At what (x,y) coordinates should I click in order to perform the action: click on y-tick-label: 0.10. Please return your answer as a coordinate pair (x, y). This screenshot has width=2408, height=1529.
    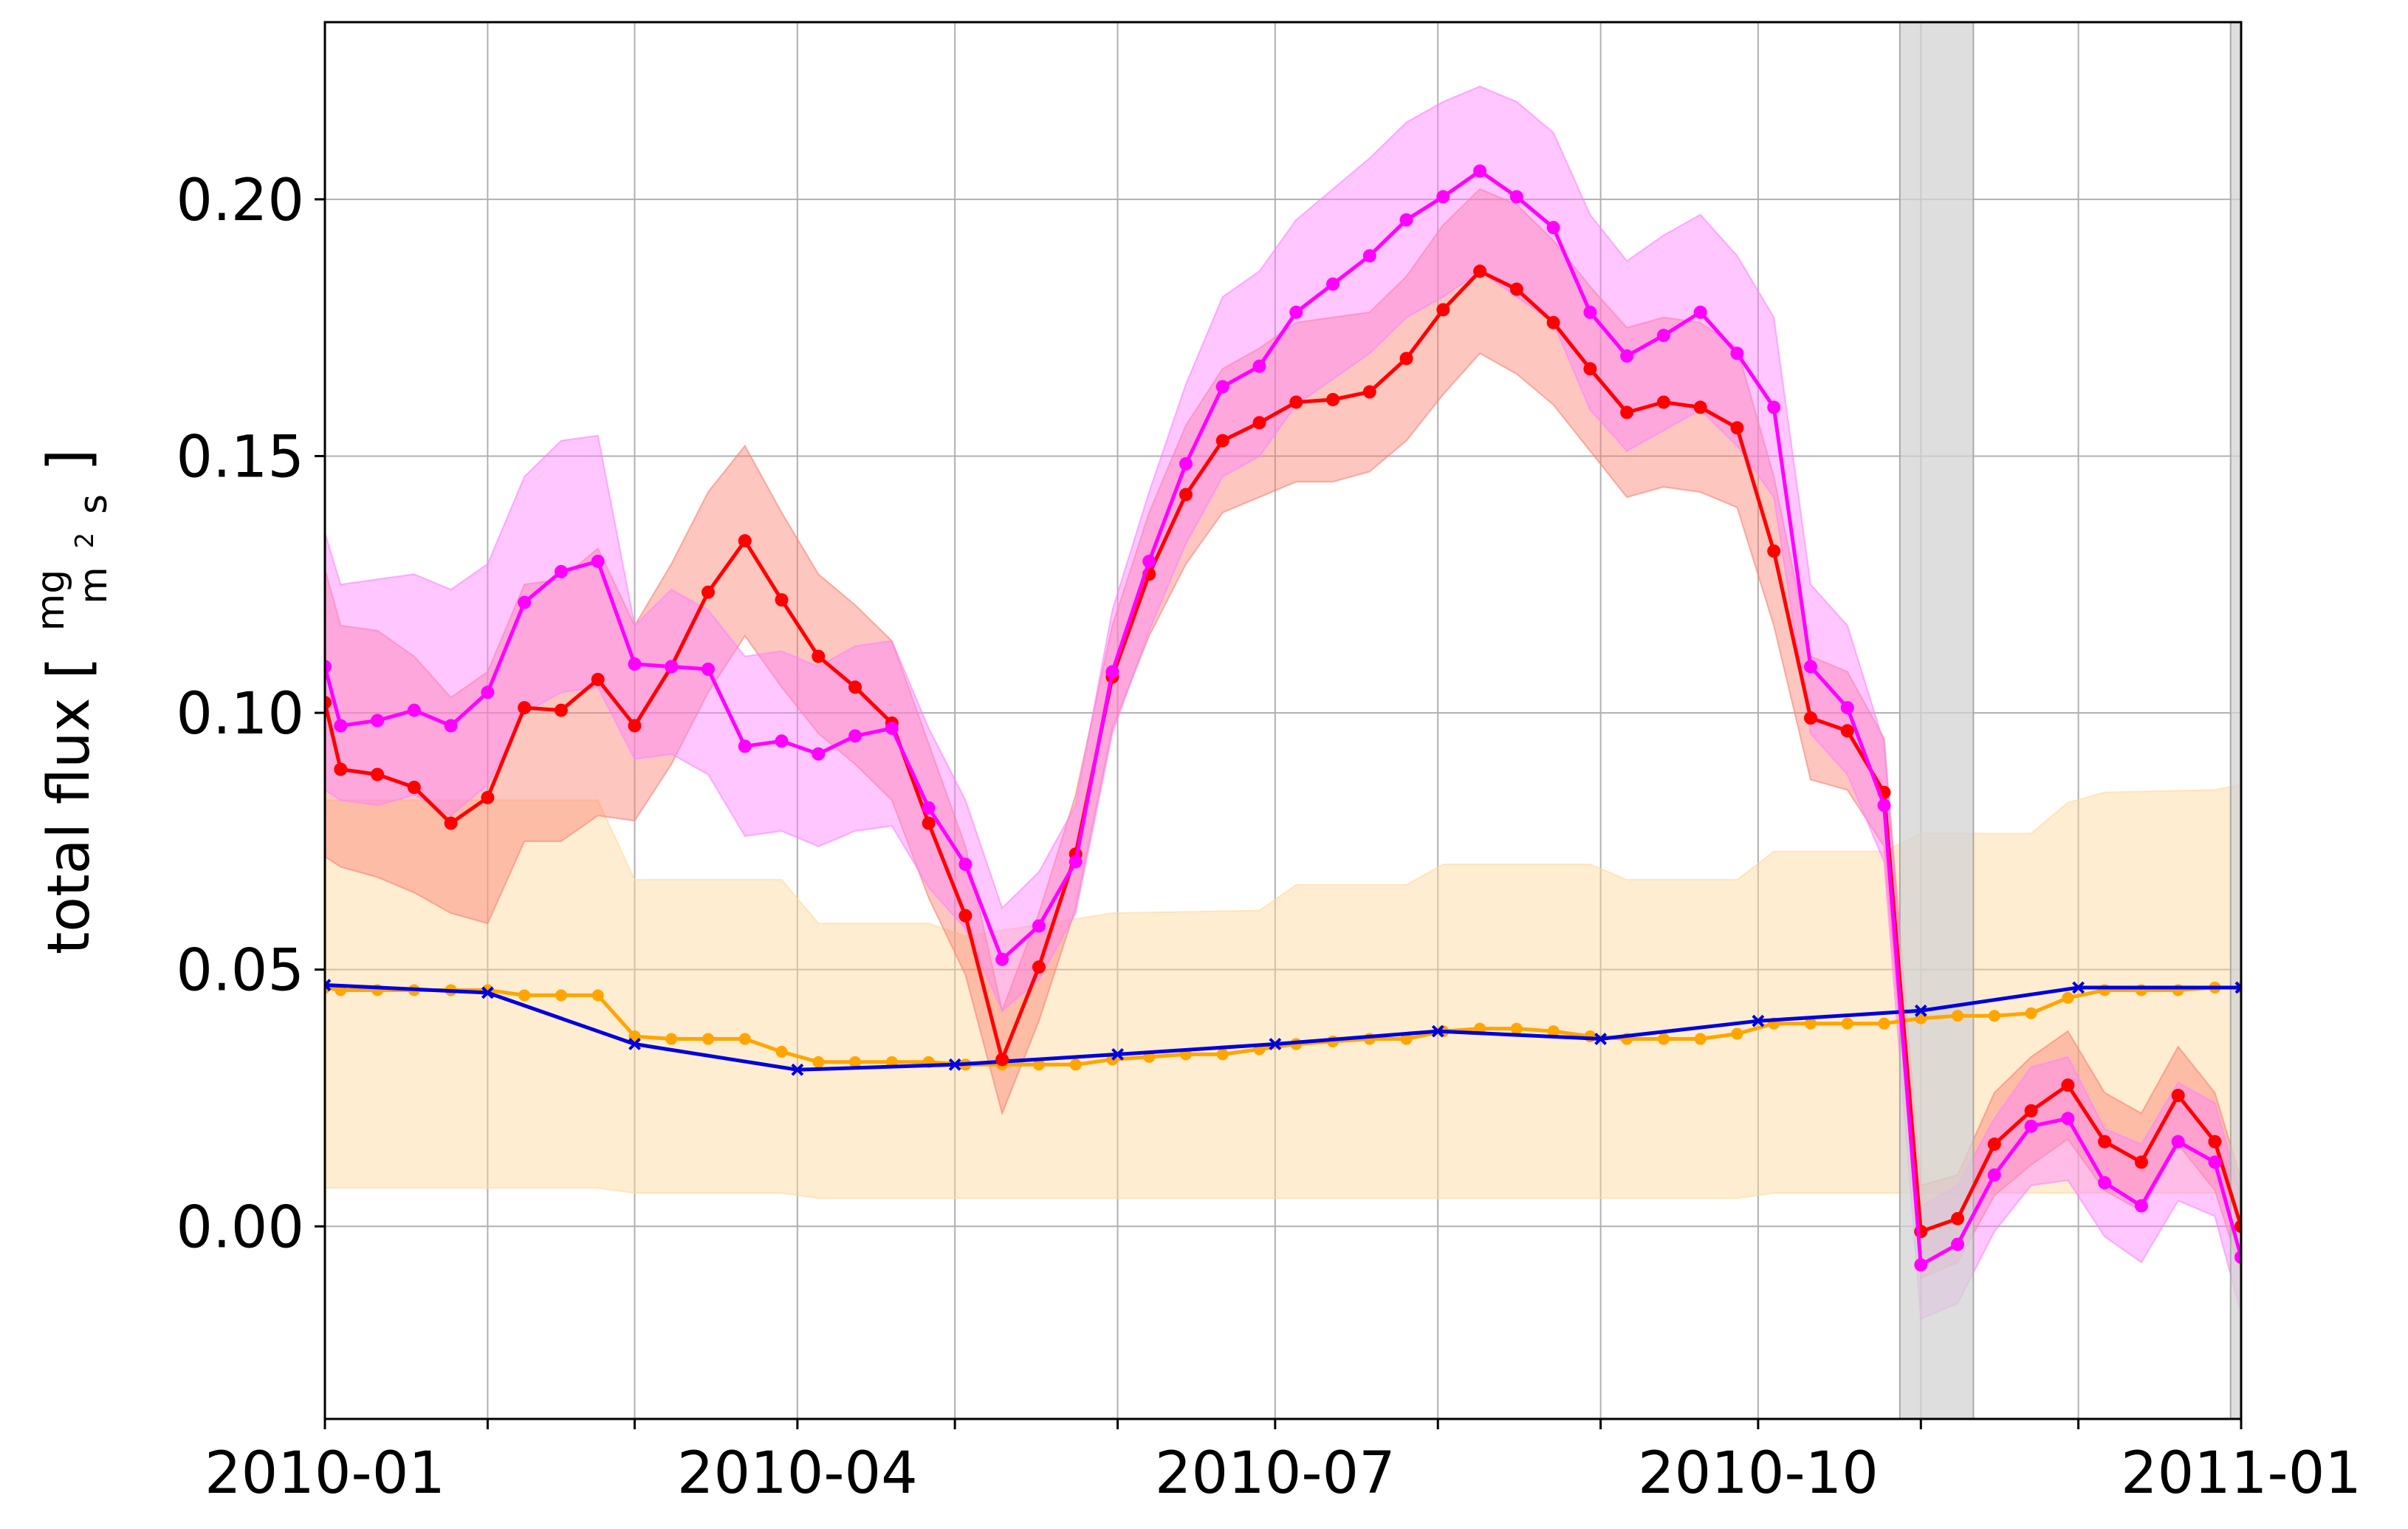
    Looking at the image, I should click on (240, 714).